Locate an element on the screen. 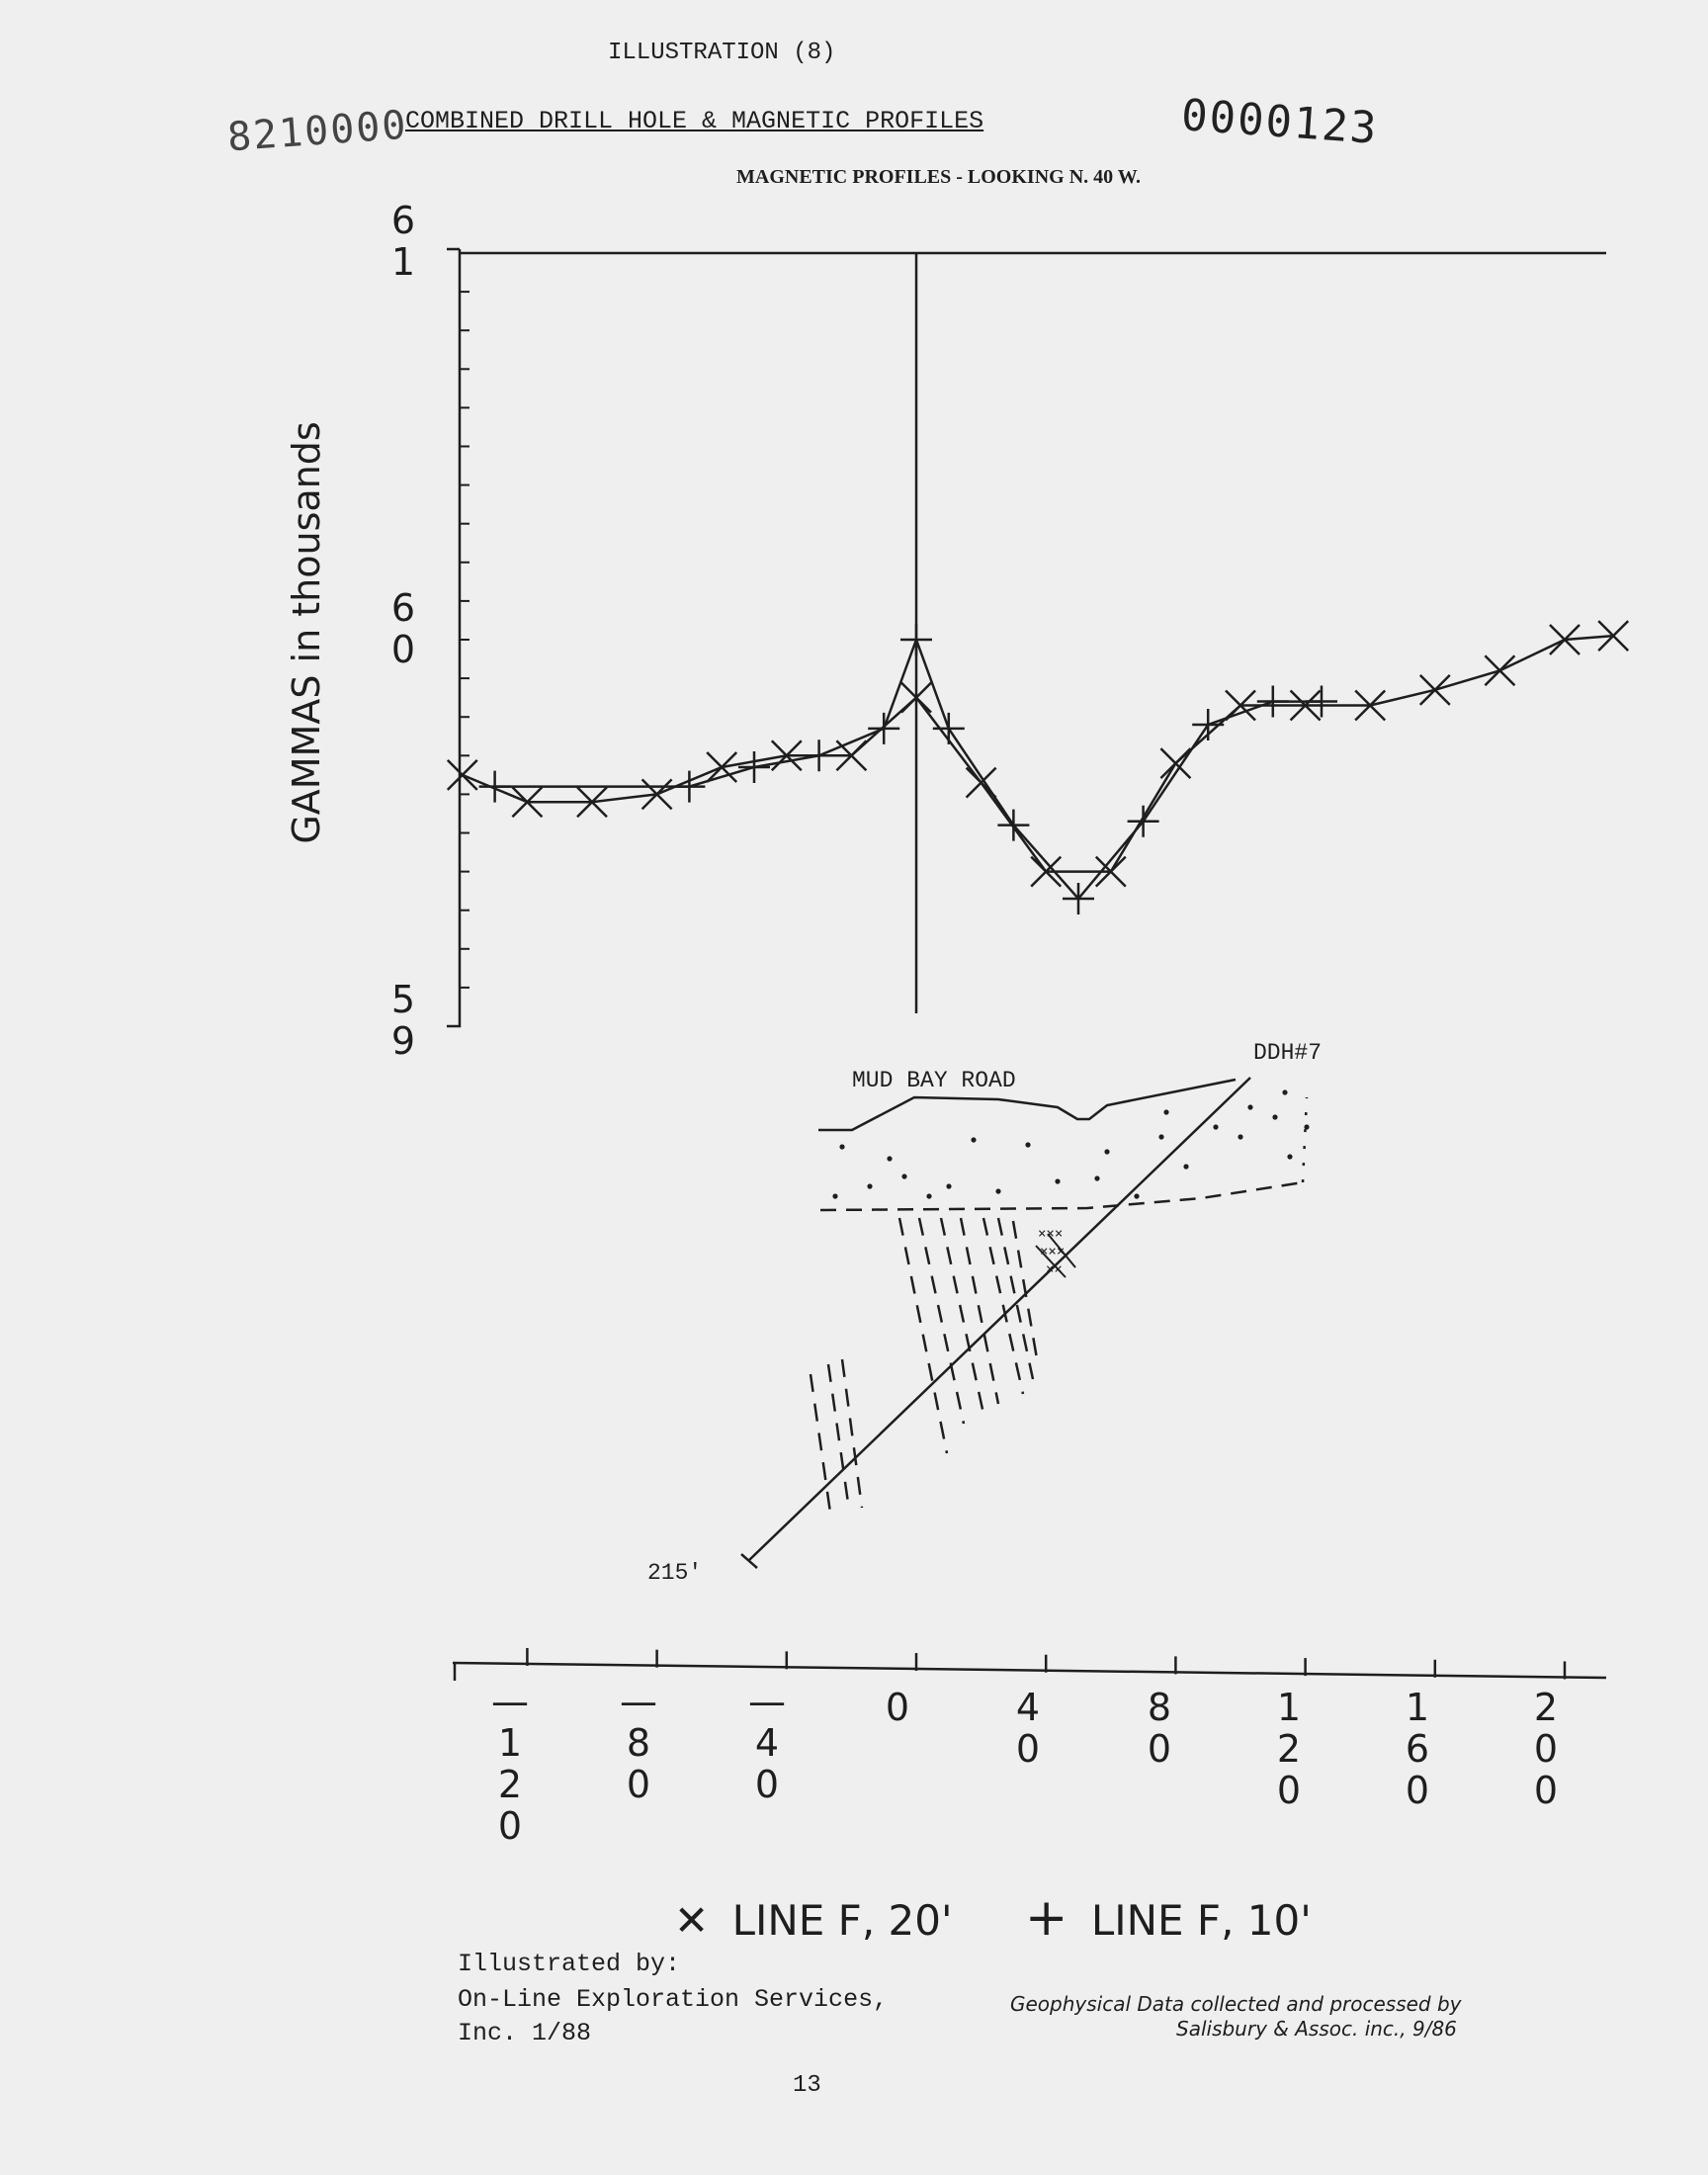  legend-x-marker-icon: ✕ is located at coordinates (692, 1921).